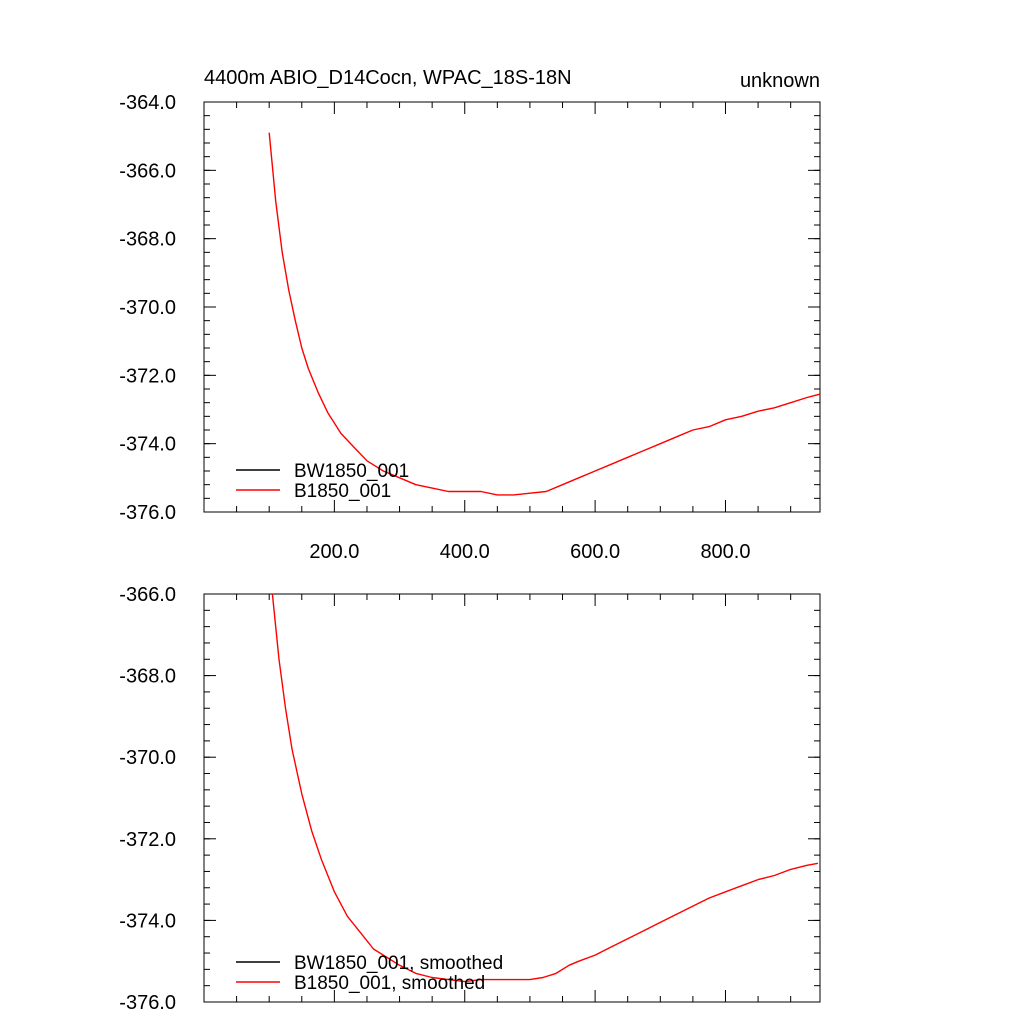  Describe the element at coordinates (334, 552) in the screenshot. I see `x-tick-label: 200.0` at that location.